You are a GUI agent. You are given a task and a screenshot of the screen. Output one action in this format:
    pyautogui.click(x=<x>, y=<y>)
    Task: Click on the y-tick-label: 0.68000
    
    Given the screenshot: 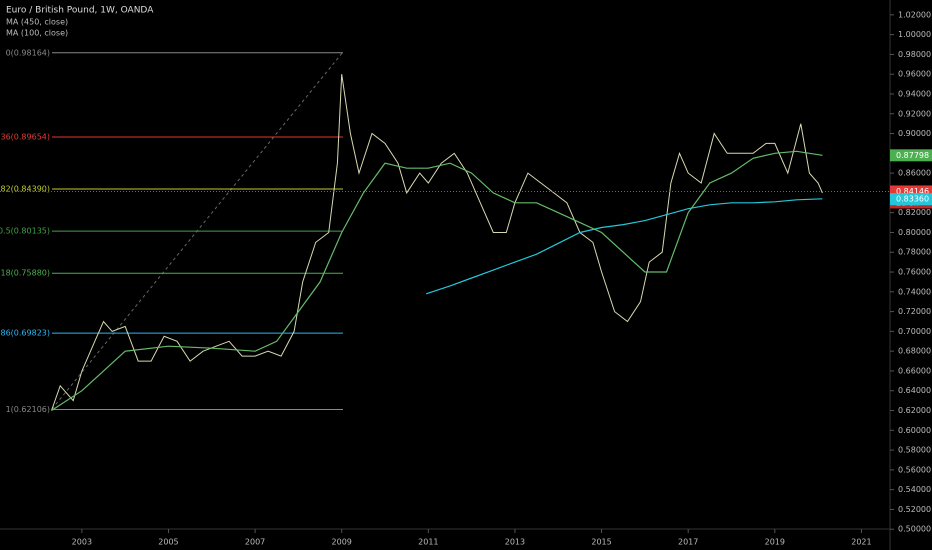 What is the action you would take?
    pyautogui.click(x=914, y=351)
    